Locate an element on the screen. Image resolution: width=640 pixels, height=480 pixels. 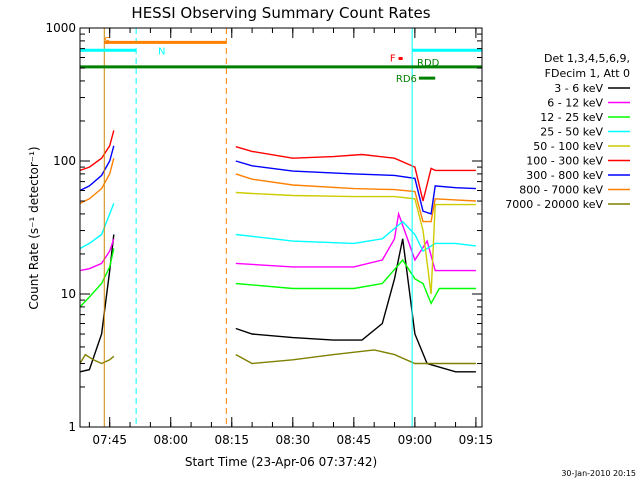
legend-label-6-12-kev: 6 - 12 keV is located at coordinates (575, 103).